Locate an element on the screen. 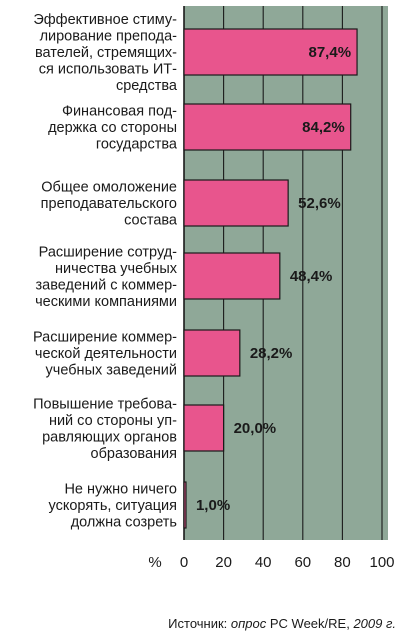  bar-value-label: 20,0% is located at coordinates (255, 428).